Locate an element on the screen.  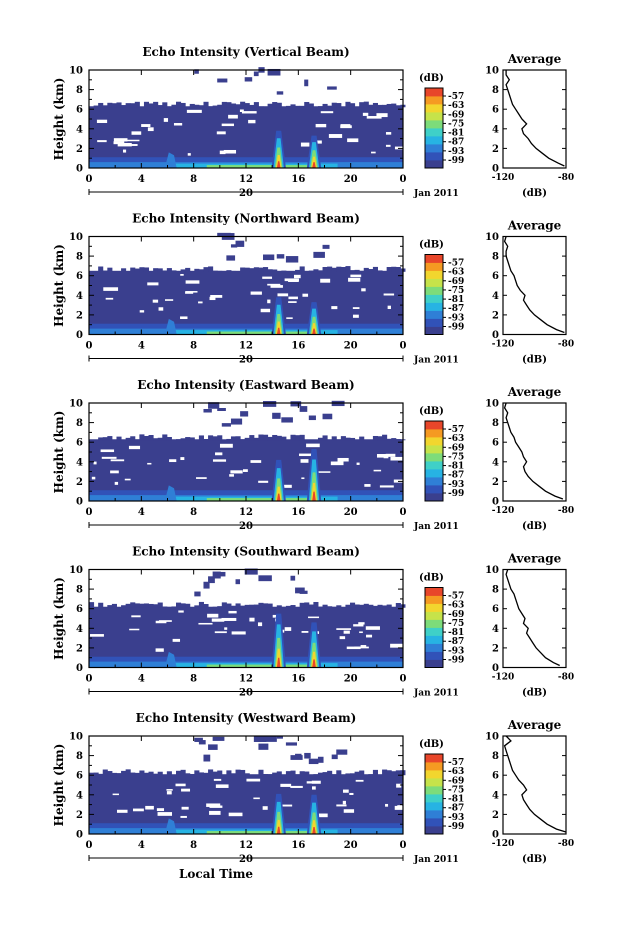
colorbar-frame is located at coordinates (434, 794).